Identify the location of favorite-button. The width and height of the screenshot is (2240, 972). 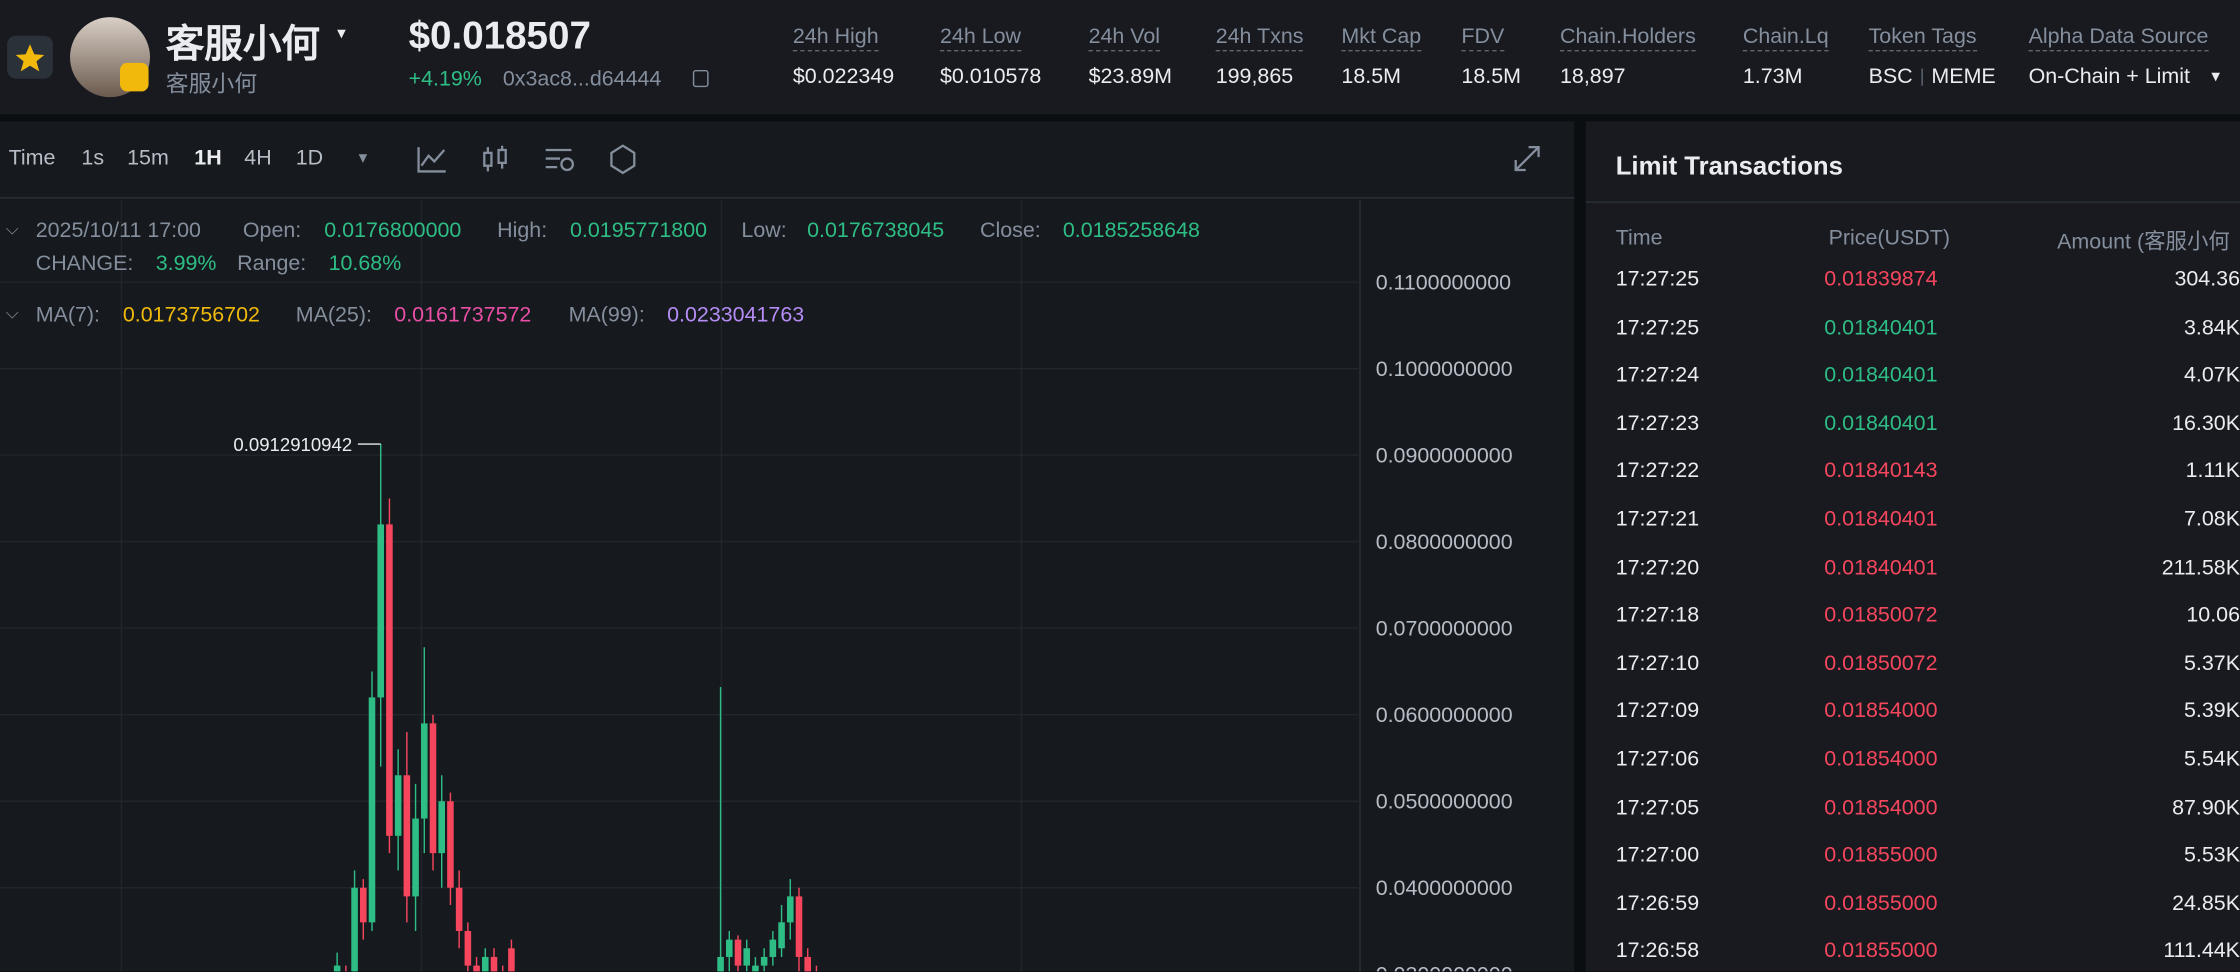
(30, 57).